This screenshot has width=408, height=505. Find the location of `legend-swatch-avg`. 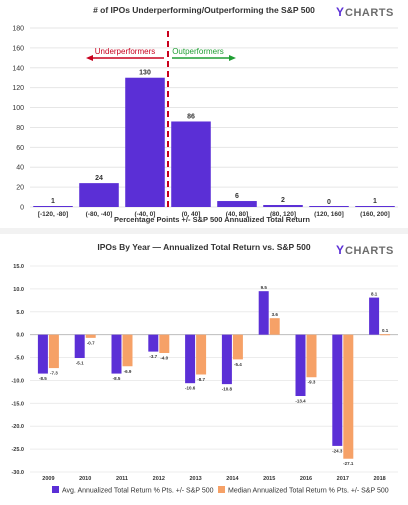

legend-swatch-avg is located at coordinates (55, 489).